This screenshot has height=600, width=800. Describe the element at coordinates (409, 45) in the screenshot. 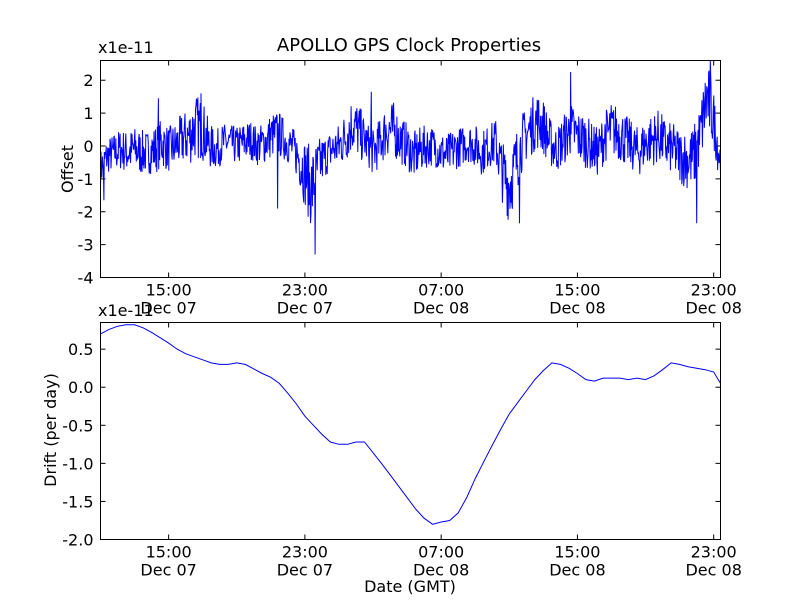

I see `chart-title: APOLLO GPS Clock Properties` at that location.